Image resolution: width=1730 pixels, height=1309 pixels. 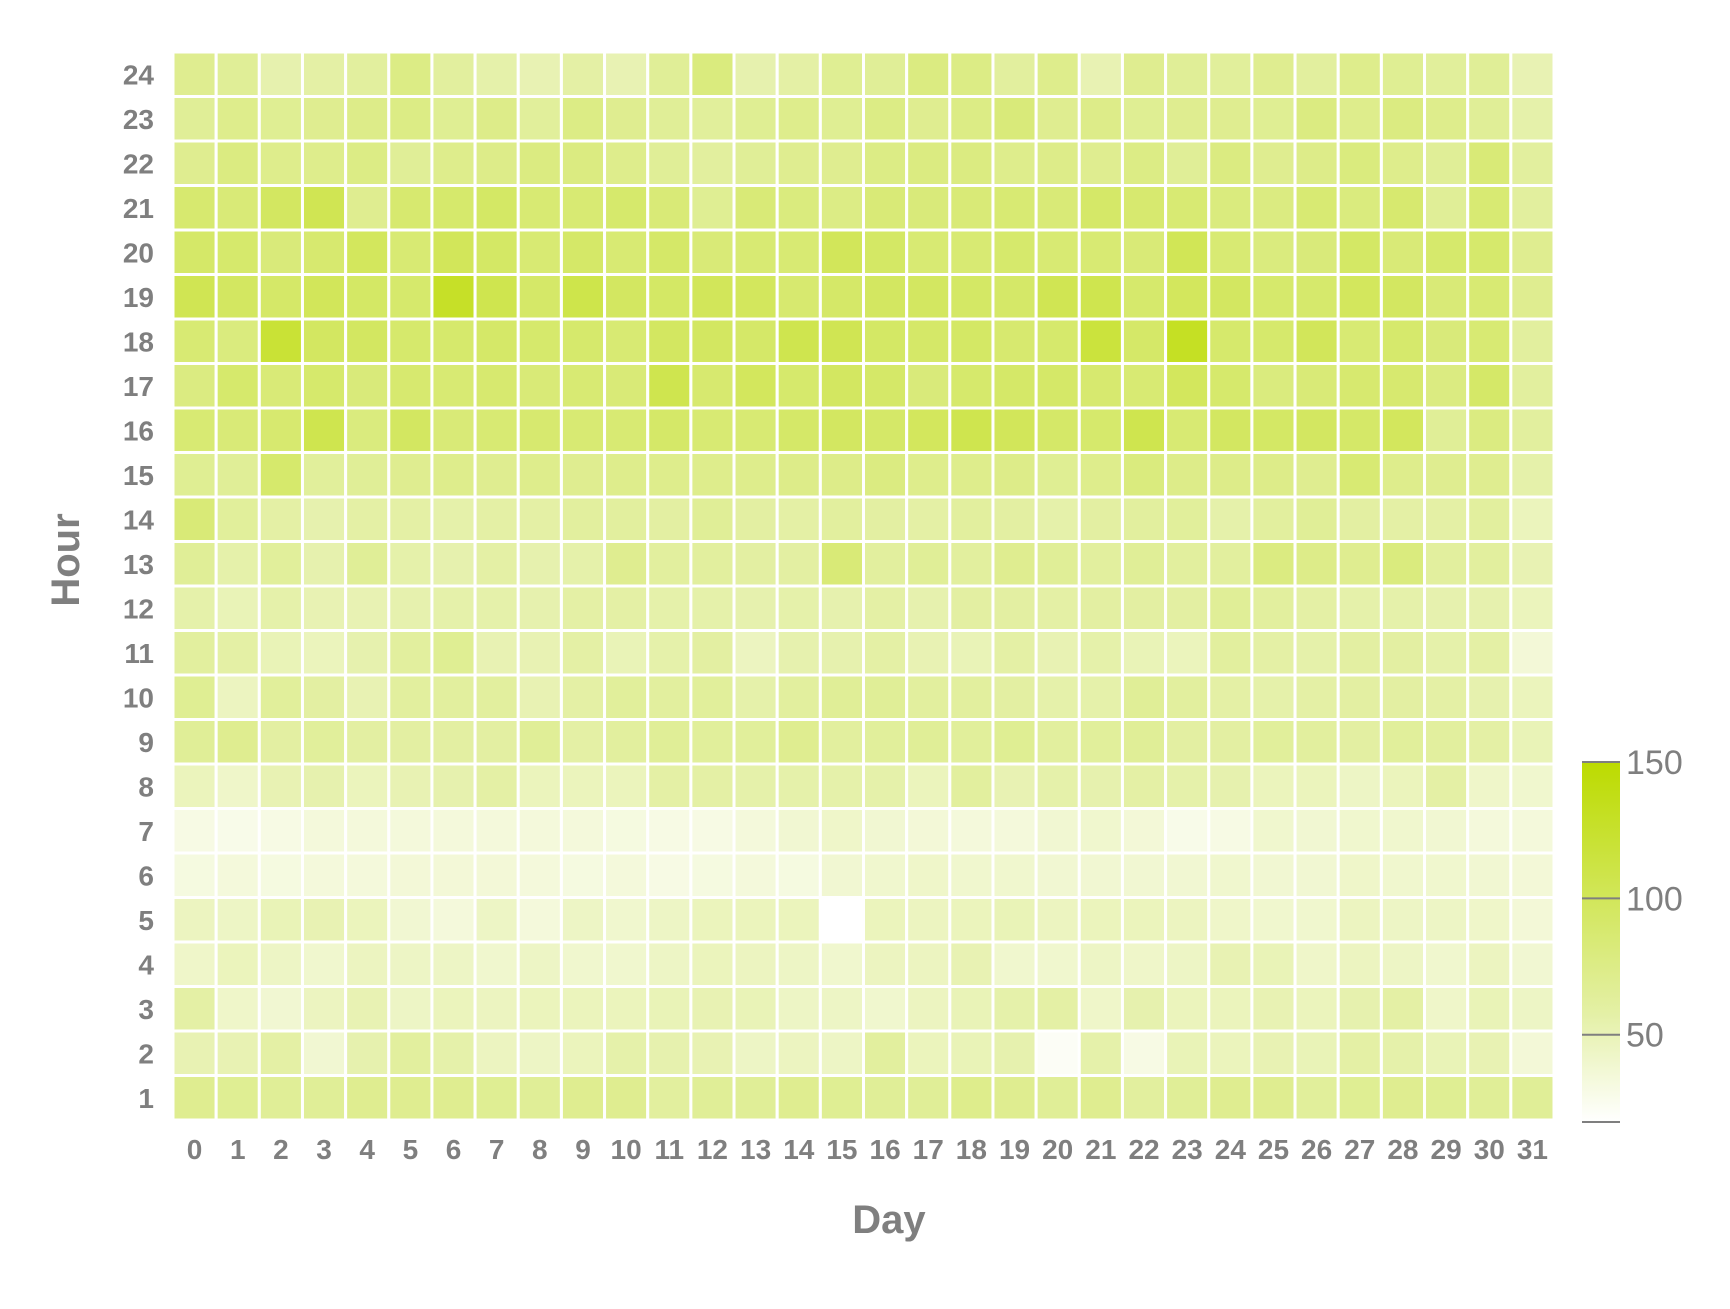 I want to click on x-tick-label: 10, so click(x=626, y=1149).